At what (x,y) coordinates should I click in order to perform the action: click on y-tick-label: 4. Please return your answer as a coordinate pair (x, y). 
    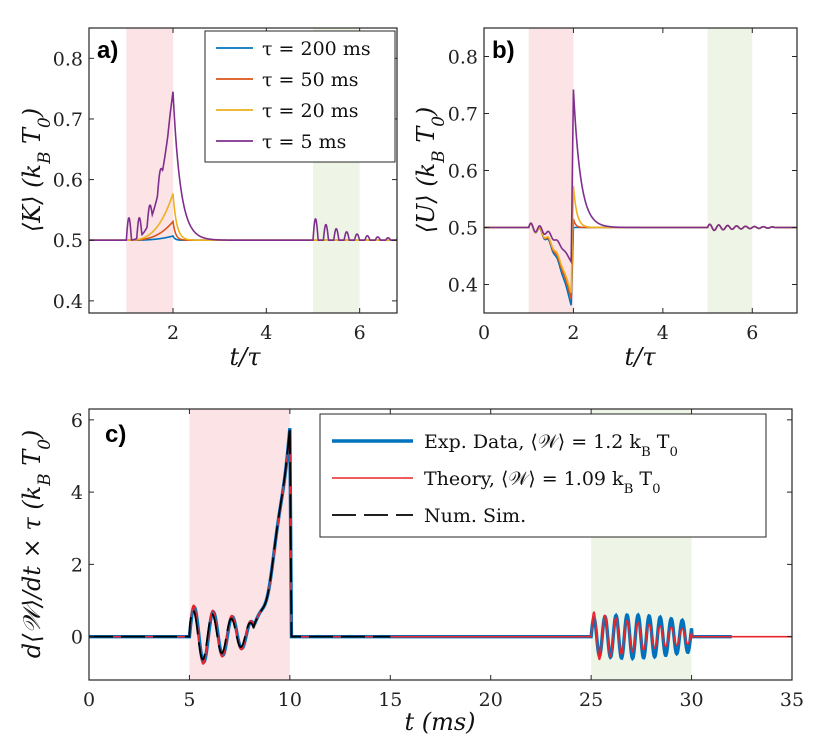
    Looking at the image, I should click on (77, 493).